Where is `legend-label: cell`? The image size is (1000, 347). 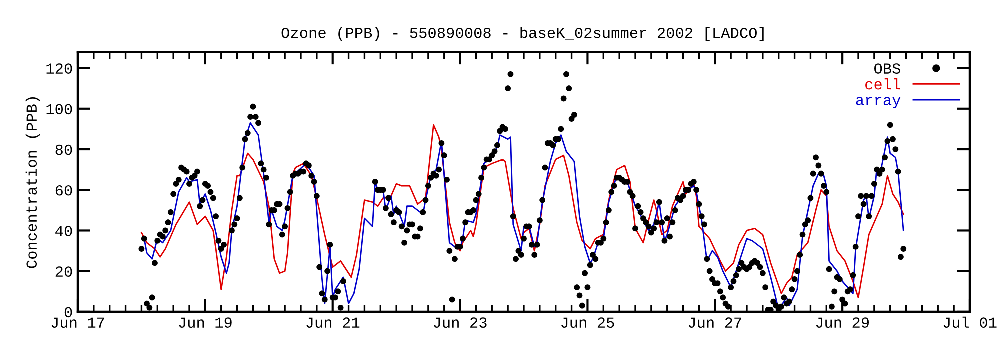
legend-label: cell is located at coordinates (883, 84).